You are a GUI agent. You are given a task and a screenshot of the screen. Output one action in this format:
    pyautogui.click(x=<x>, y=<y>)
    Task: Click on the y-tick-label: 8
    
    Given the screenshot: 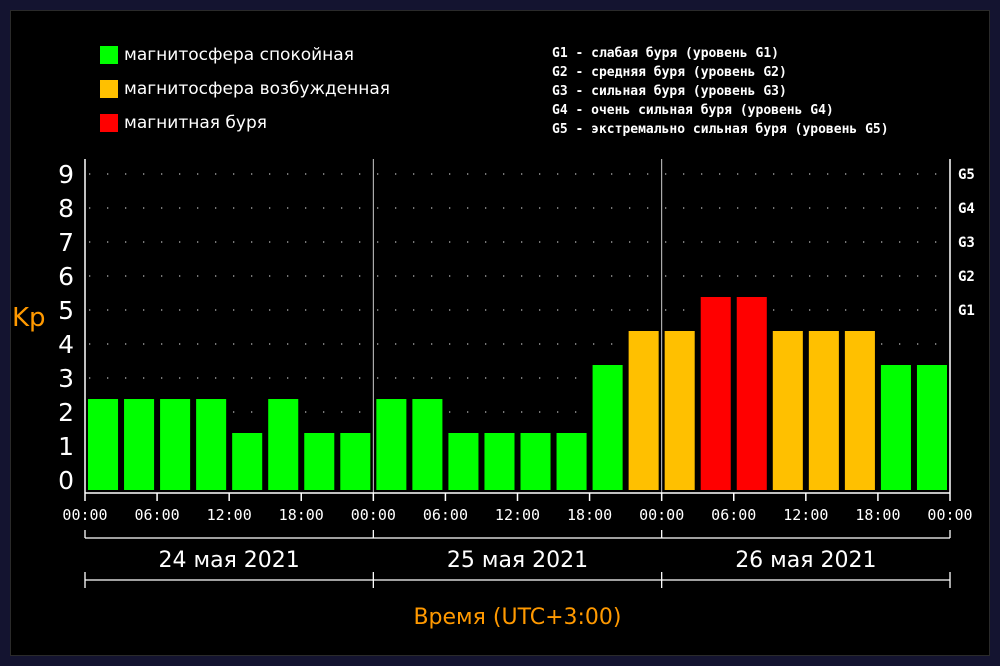 What is the action you would take?
    pyautogui.click(x=66, y=208)
    